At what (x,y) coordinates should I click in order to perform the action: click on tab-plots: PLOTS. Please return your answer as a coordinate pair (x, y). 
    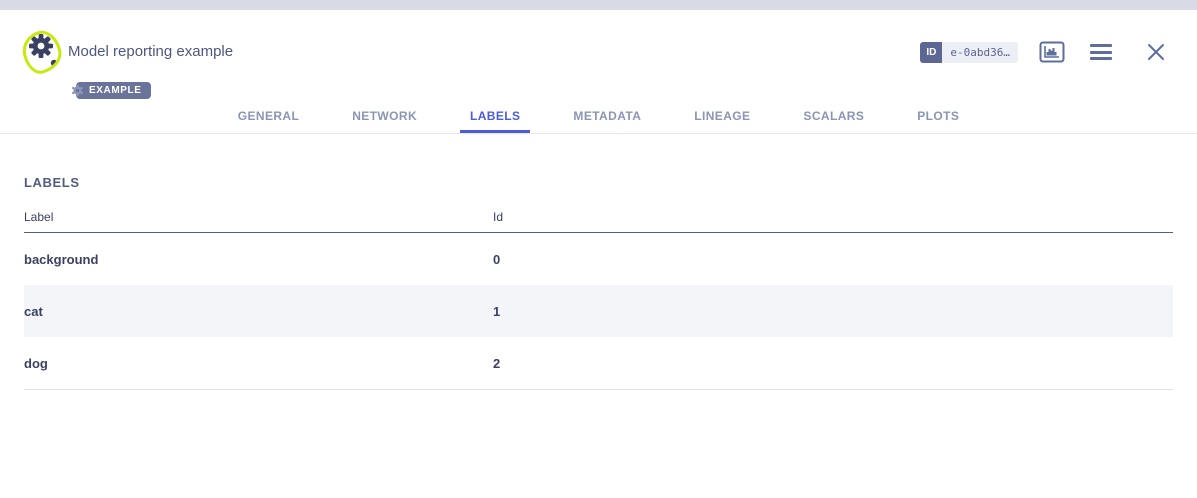
    Looking at the image, I should click on (938, 118).